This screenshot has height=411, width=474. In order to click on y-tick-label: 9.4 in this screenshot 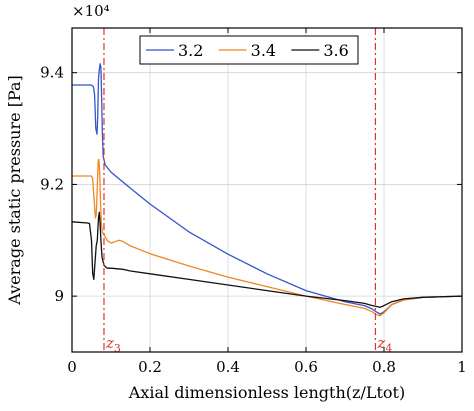, I will do `click(52, 73)`.